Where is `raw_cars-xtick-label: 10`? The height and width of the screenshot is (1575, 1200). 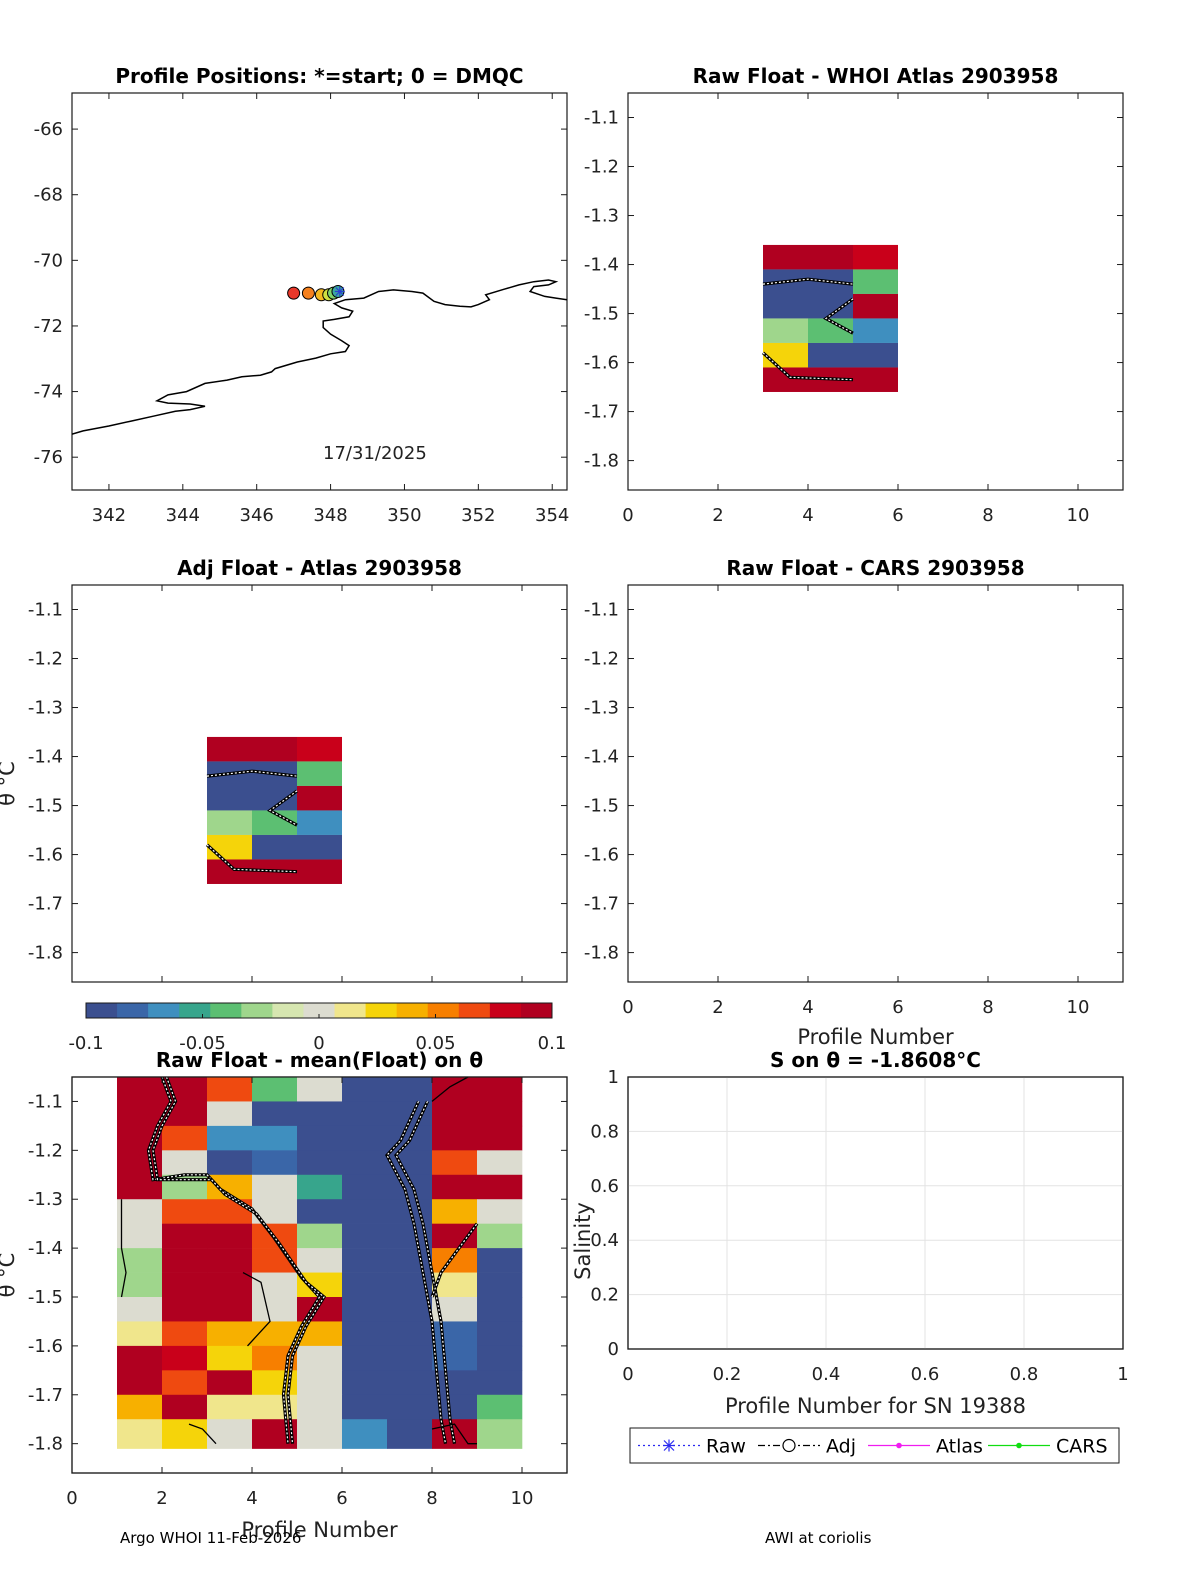 raw_cars-xtick-label: 10 is located at coordinates (1078, 1007).